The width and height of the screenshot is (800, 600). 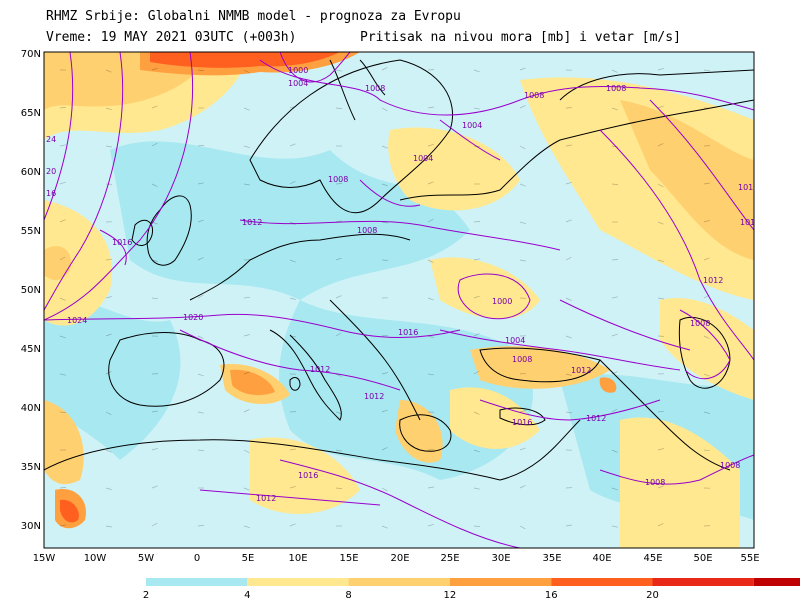 What do you see at coordinates (450, 595) in the screenshot?
I see `colorbar-tick-label: 12` at bounding box center [450, 595].